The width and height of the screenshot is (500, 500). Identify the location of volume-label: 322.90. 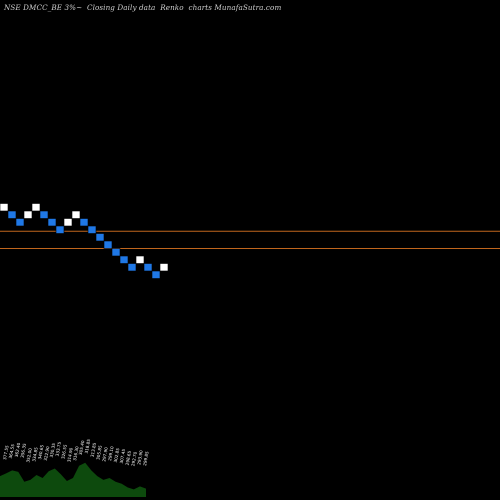
(47, 454).